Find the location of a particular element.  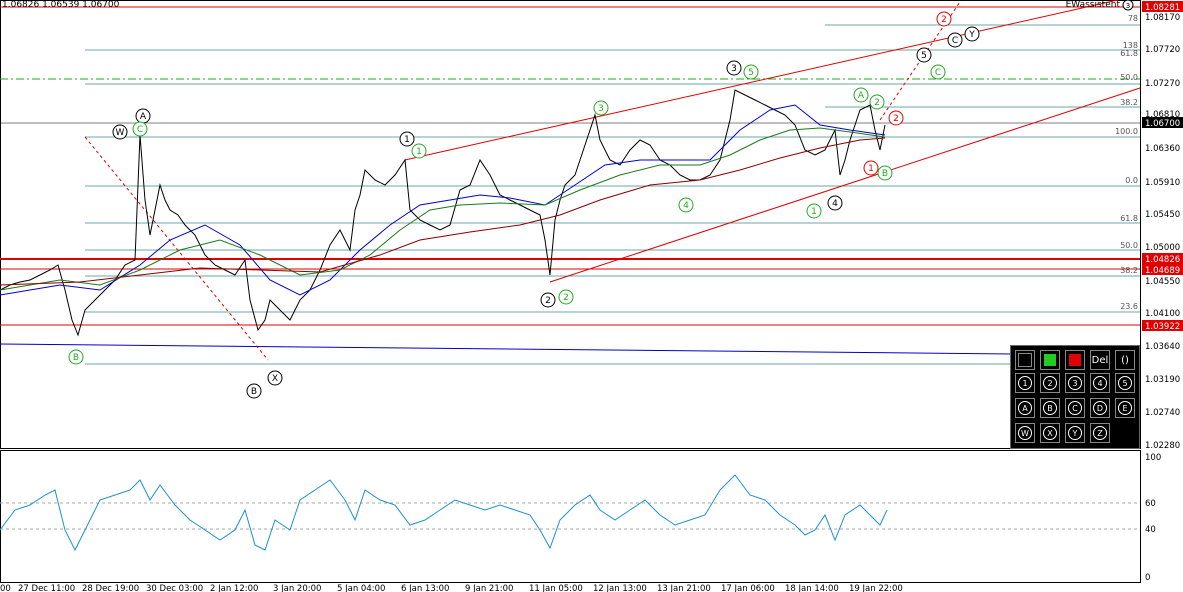

svg-text: 5 Jan 04:00 is located at coordinates (361, 588).